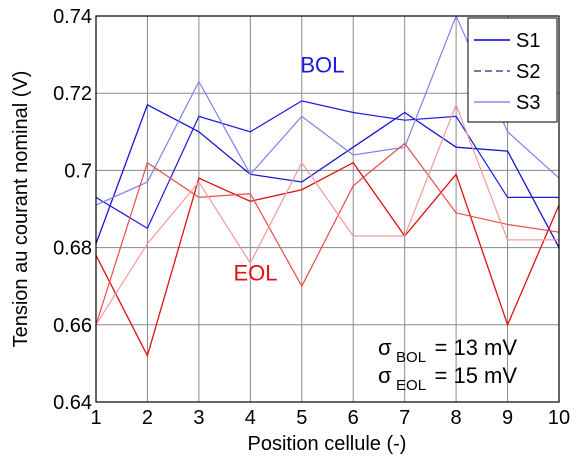 The height and width of the screenshot is (460, 576). I want to click on y-tick-label: 0.68, so click(72, 249).